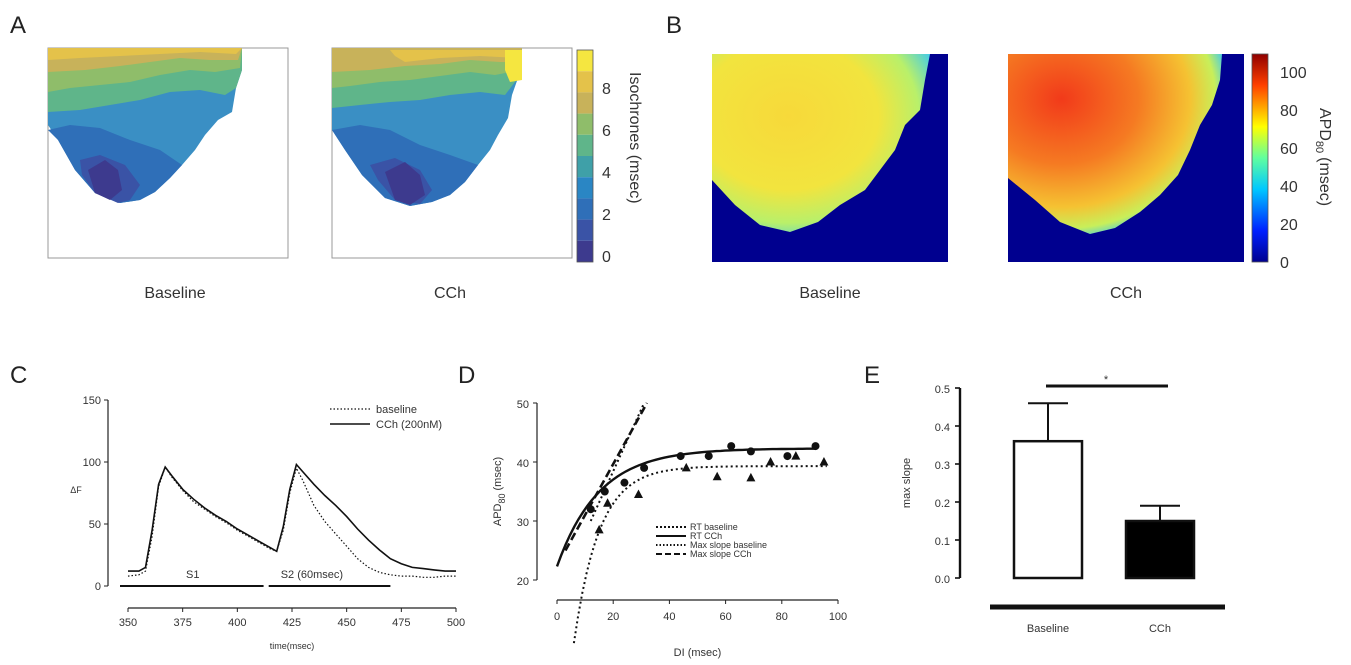  What do you see at coordinates (95, 525) in the screenshot?
I see `chart-c-ytick: 50` at bounding box center [95, 525].